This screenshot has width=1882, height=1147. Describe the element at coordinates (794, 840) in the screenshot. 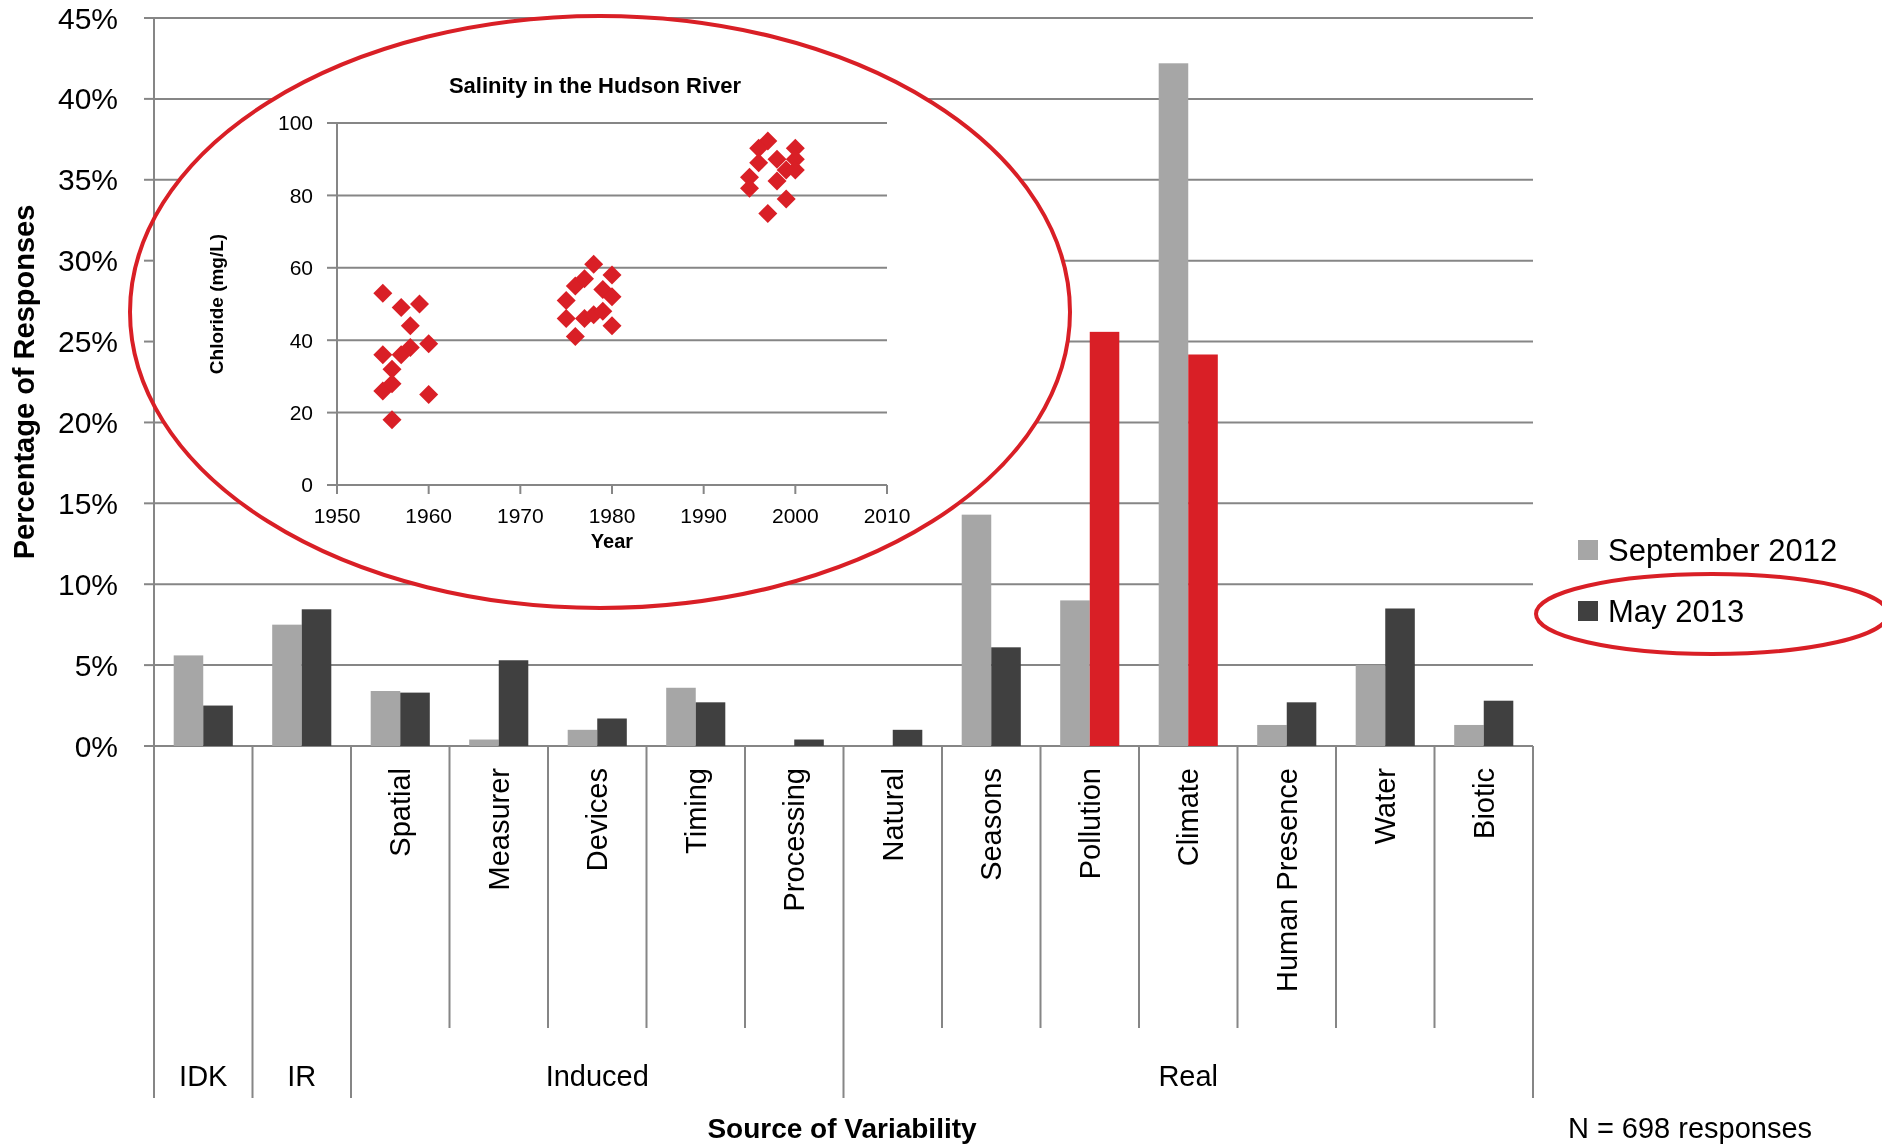

I see `x-tick-label: Processing` at that location.